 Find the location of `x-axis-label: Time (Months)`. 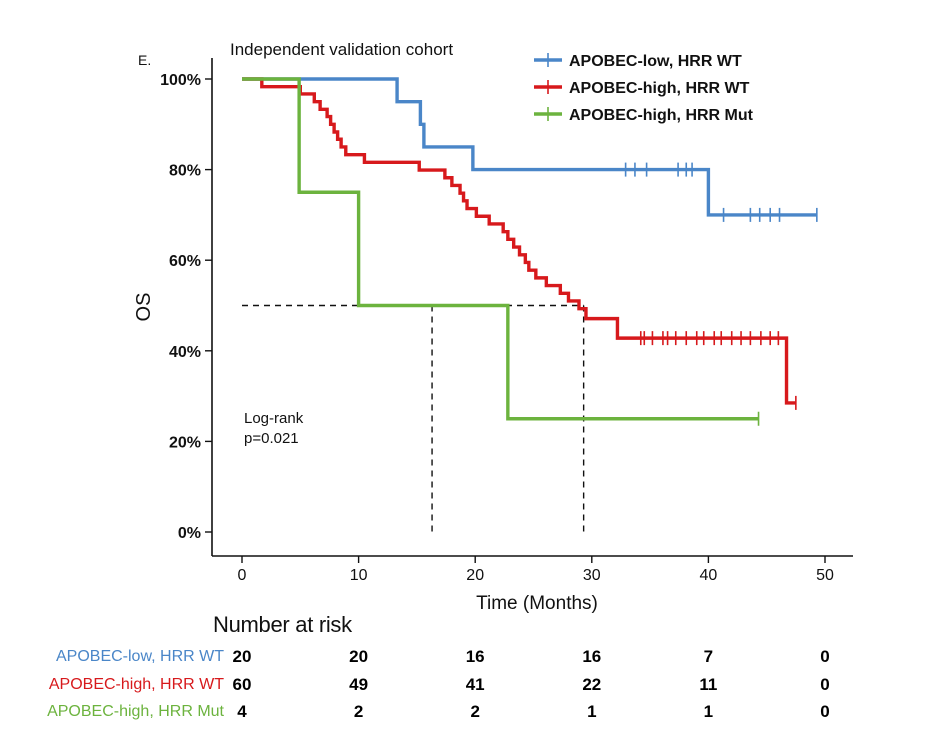

x-axis-label: Time (Months) is located at coordinates (537, 603).